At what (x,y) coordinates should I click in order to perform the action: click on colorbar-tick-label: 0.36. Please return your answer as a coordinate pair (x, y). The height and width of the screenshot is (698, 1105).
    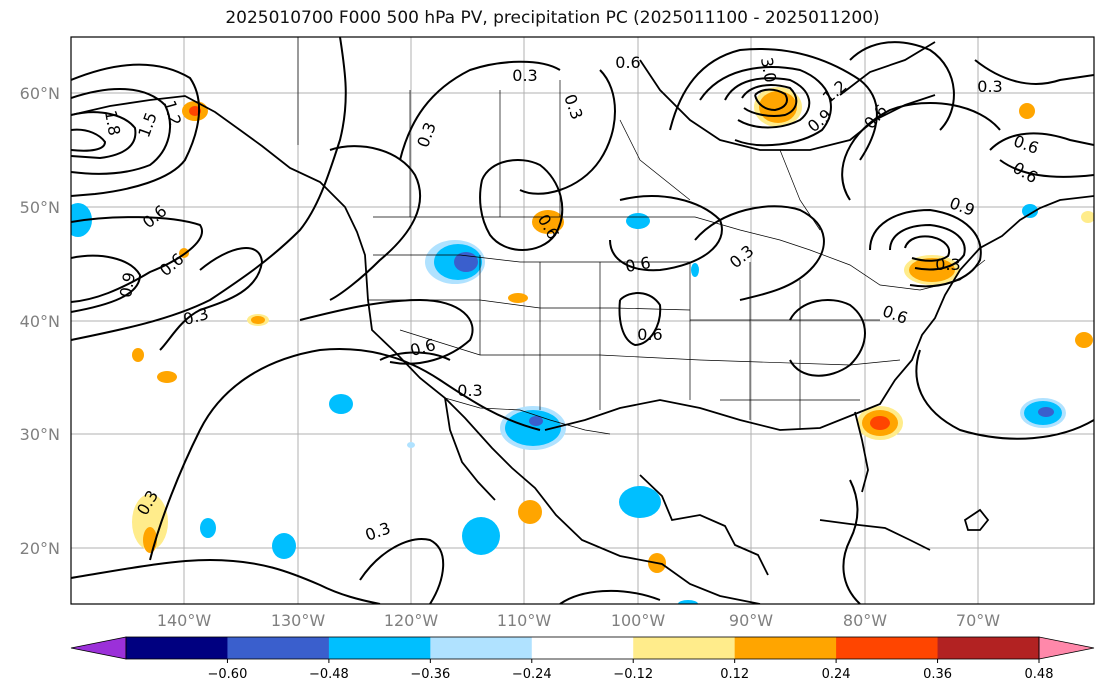
    Looking at the image, I should click on (937, 674).